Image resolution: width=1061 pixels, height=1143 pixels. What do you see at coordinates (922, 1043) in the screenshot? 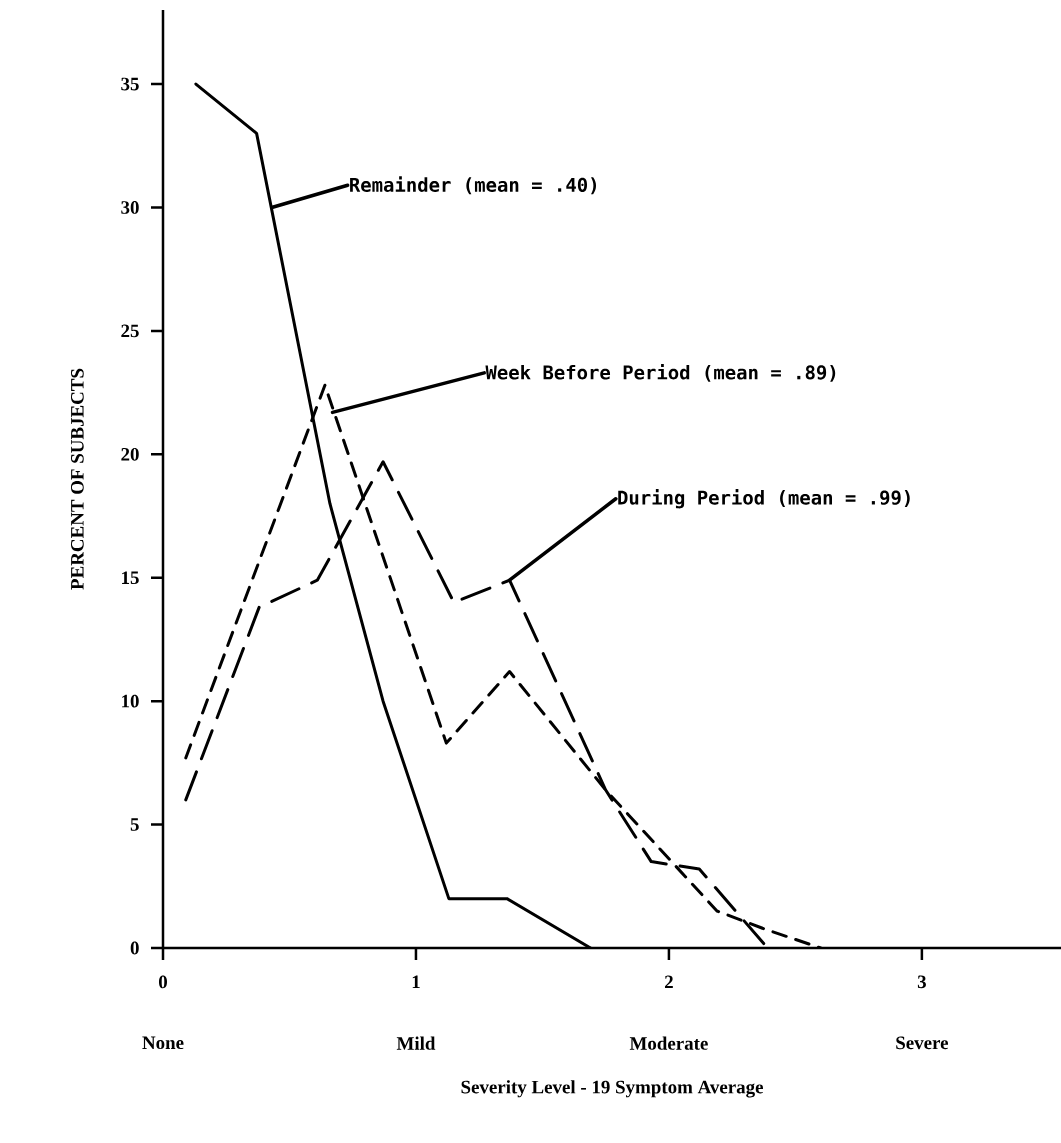
I see `text: Severe` at bounding box center [922, 1043].